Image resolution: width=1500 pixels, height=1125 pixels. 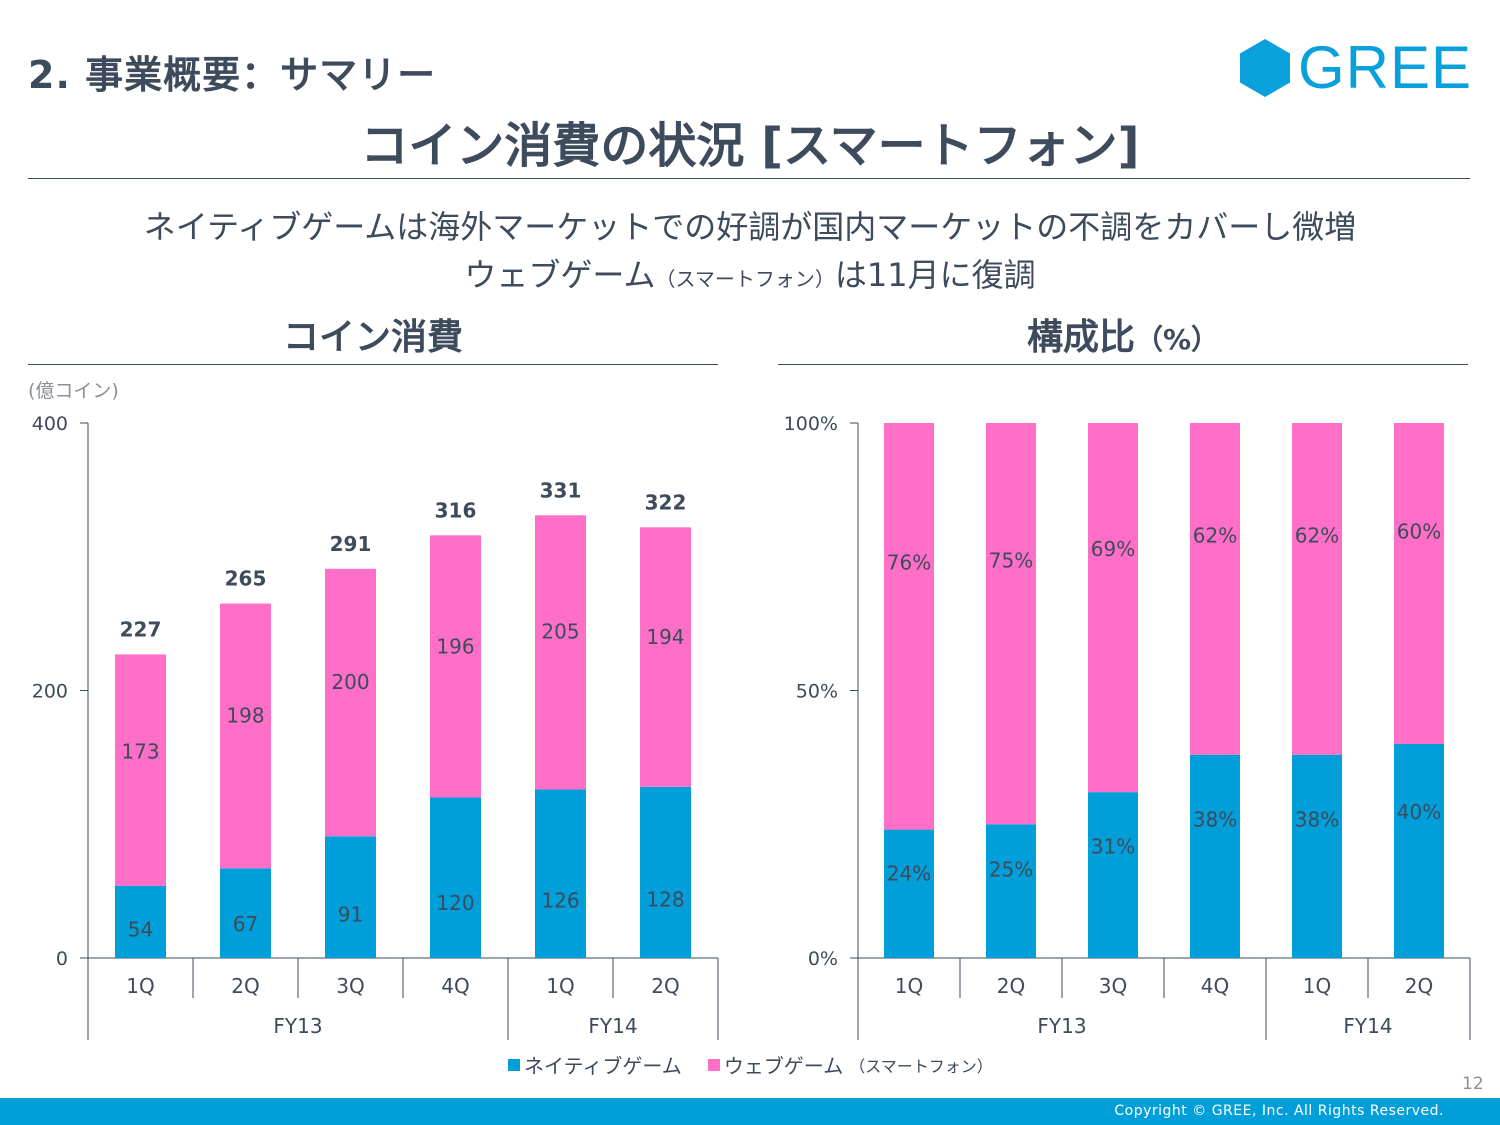 I want to click on page-number: 12, so click(x=1473, y=1084).